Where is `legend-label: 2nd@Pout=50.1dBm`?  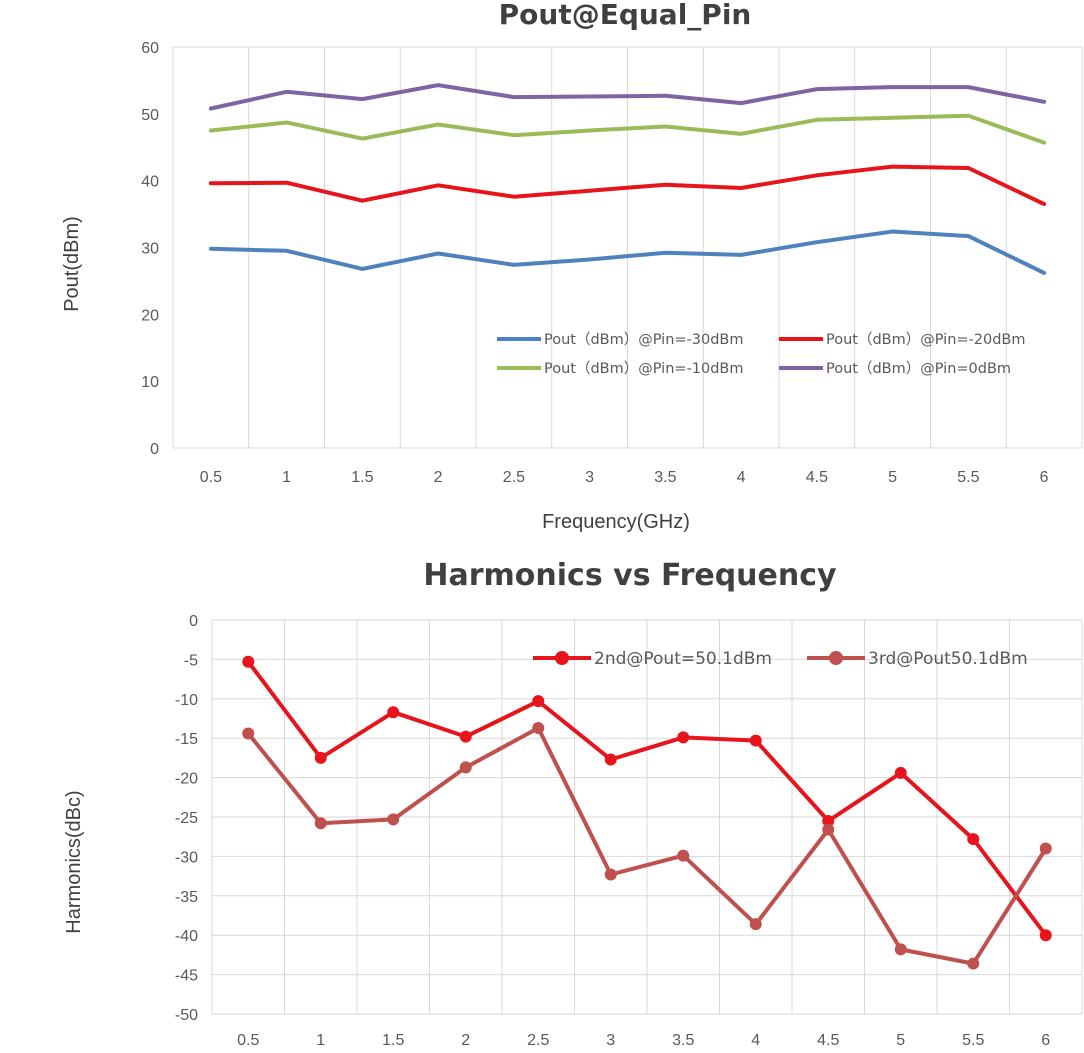 legend-label: 2nd@Pout=50.1dBm is located at coordinates (683, 659).